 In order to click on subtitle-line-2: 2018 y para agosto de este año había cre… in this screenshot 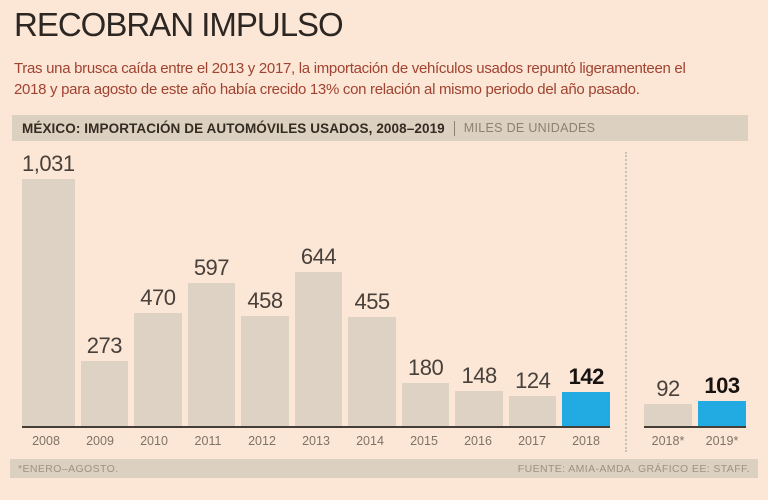, I will do `click(327, 89)`.